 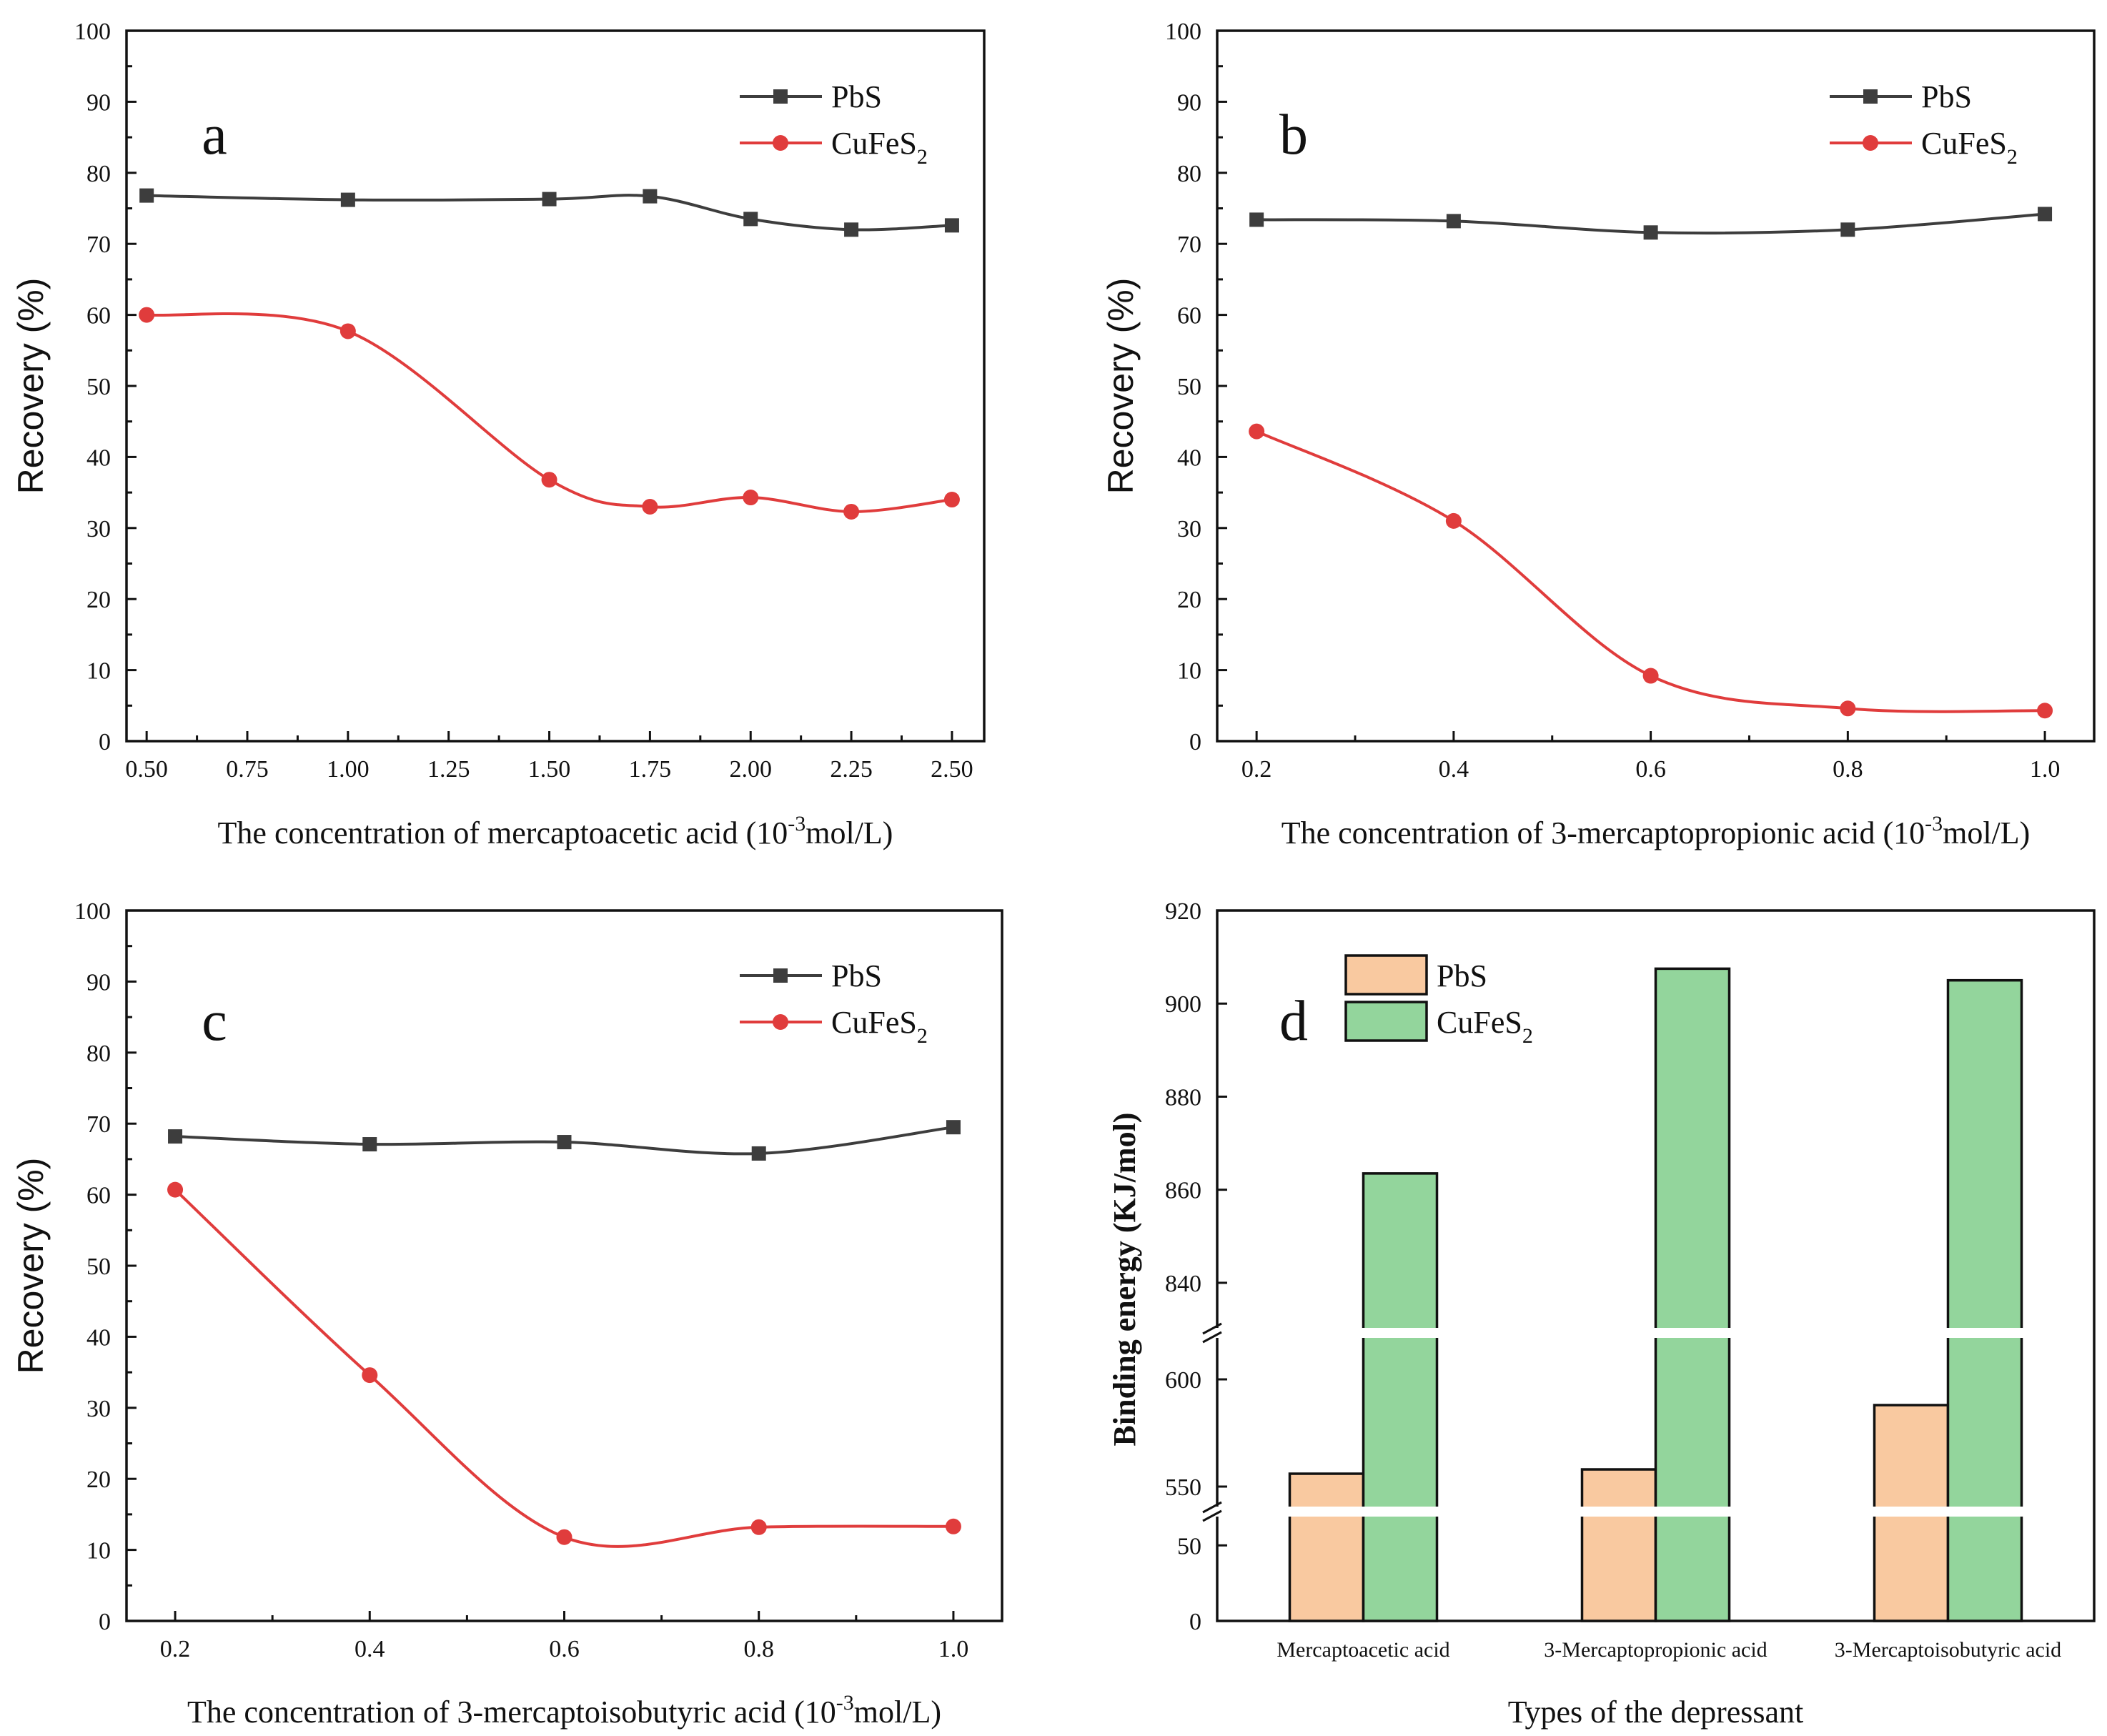 I want to click on legend-marker-PbS, so click(x=780, y=975).